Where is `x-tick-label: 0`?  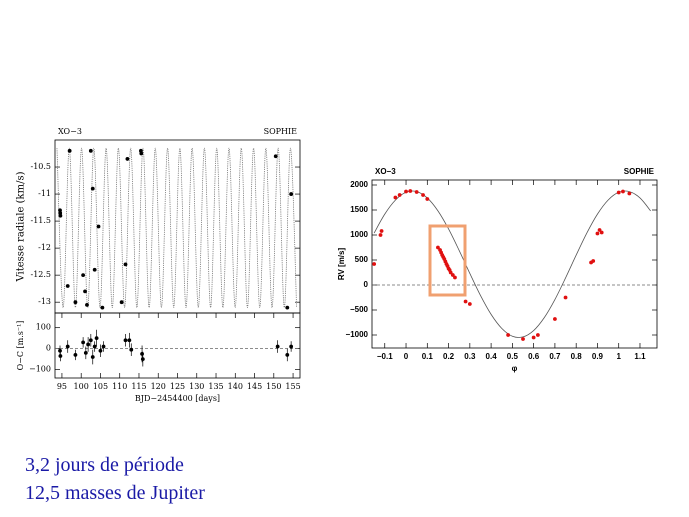
x-tick-label: 0 is located at coordinates (406, 356).